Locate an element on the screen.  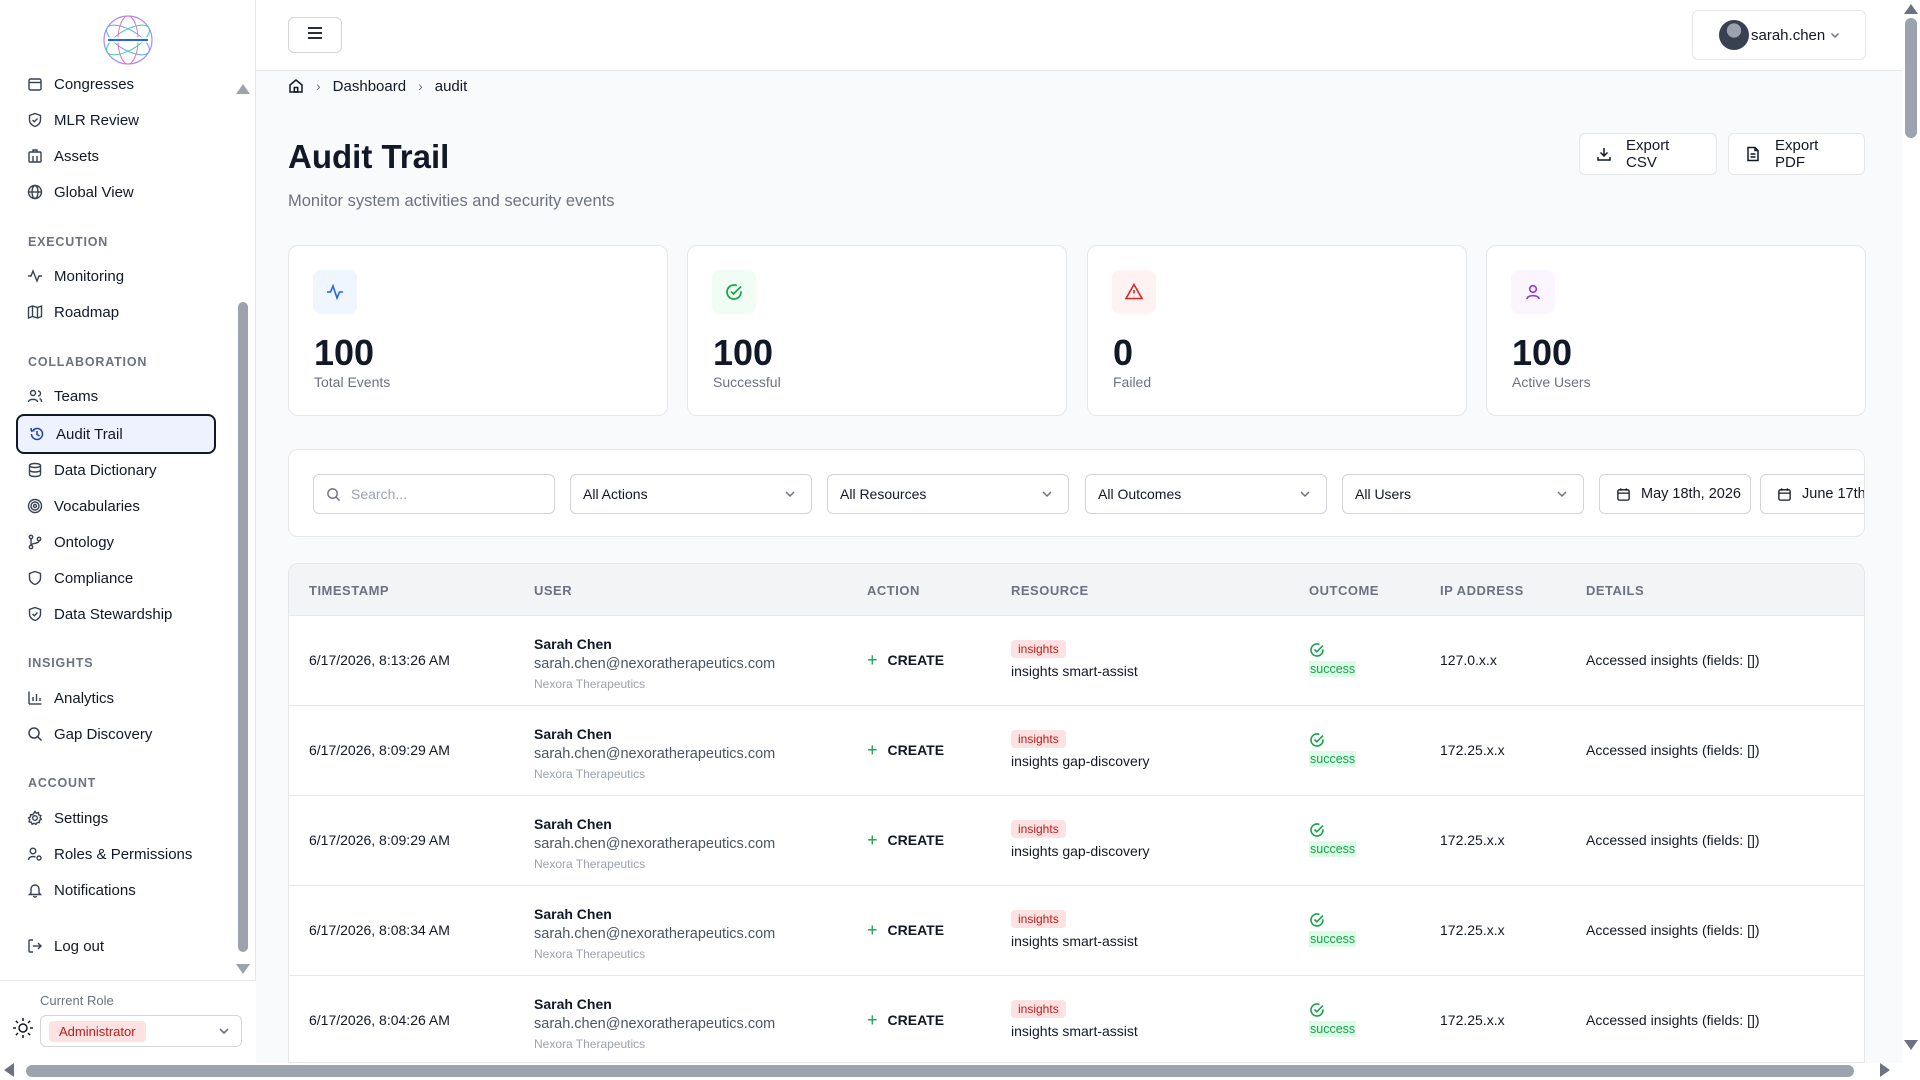
search-box is located at coordinates (434, 494).